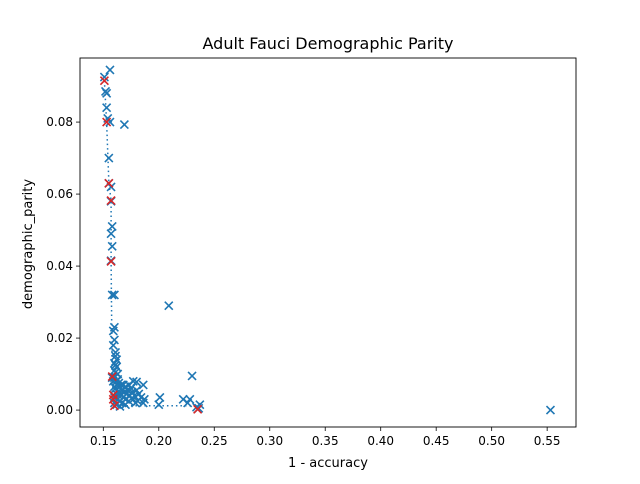  I want to click on x-tick-label: 0.40, so click(380, 441).